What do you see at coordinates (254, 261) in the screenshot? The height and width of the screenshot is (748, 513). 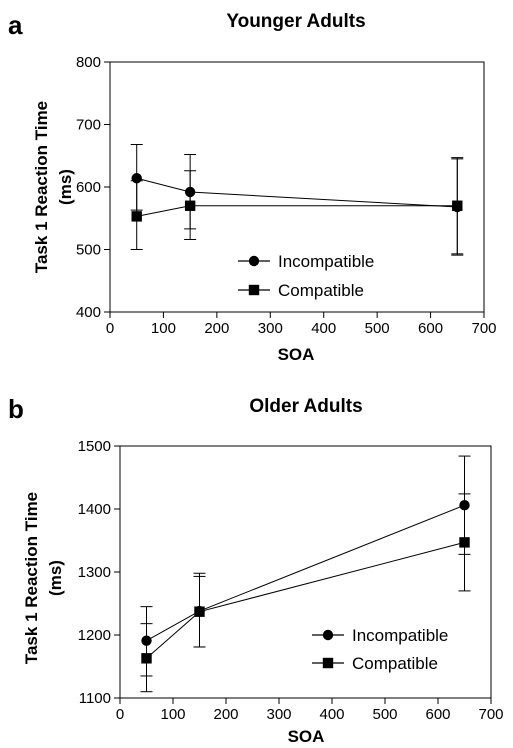 I see `panel-a-legend-marker-incompatible` at bounding box center [254, 261].